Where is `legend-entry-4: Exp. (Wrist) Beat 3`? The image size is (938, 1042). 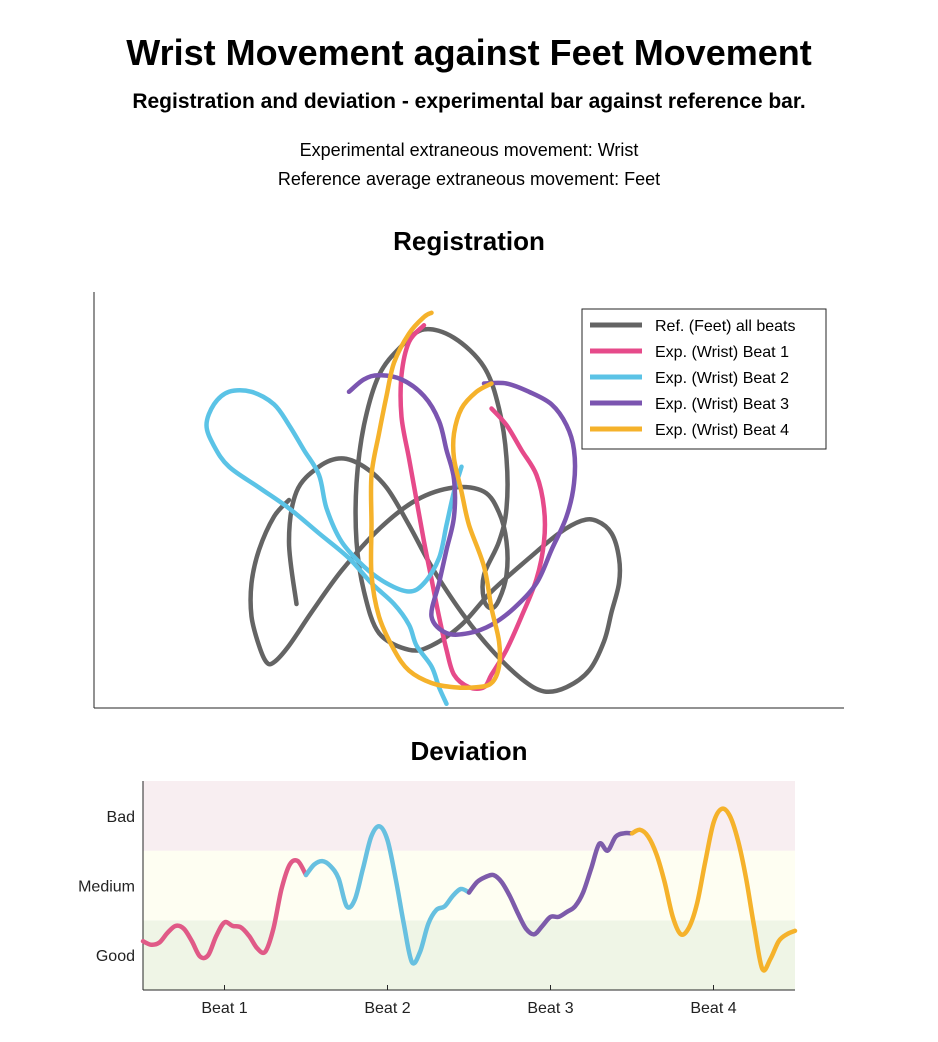
legend-entry-4: Exp. (Wrist) Beat 3 is located at coordinates (722, 404).